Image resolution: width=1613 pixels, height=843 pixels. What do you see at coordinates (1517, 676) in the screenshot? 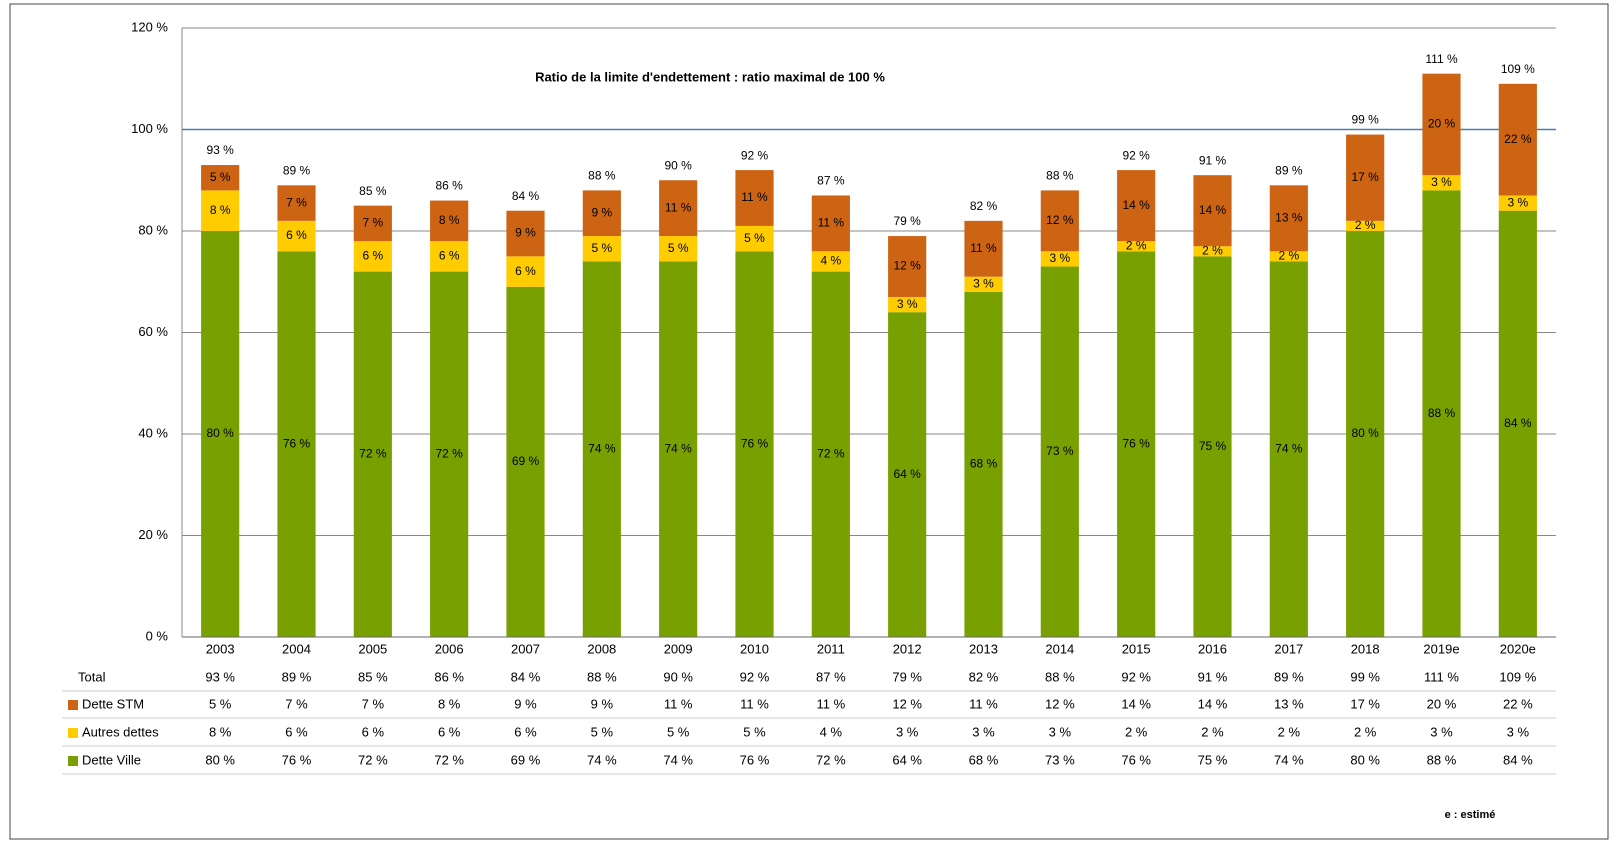
I see `table-cell: 109 %` at bounding box center [1517, 676].